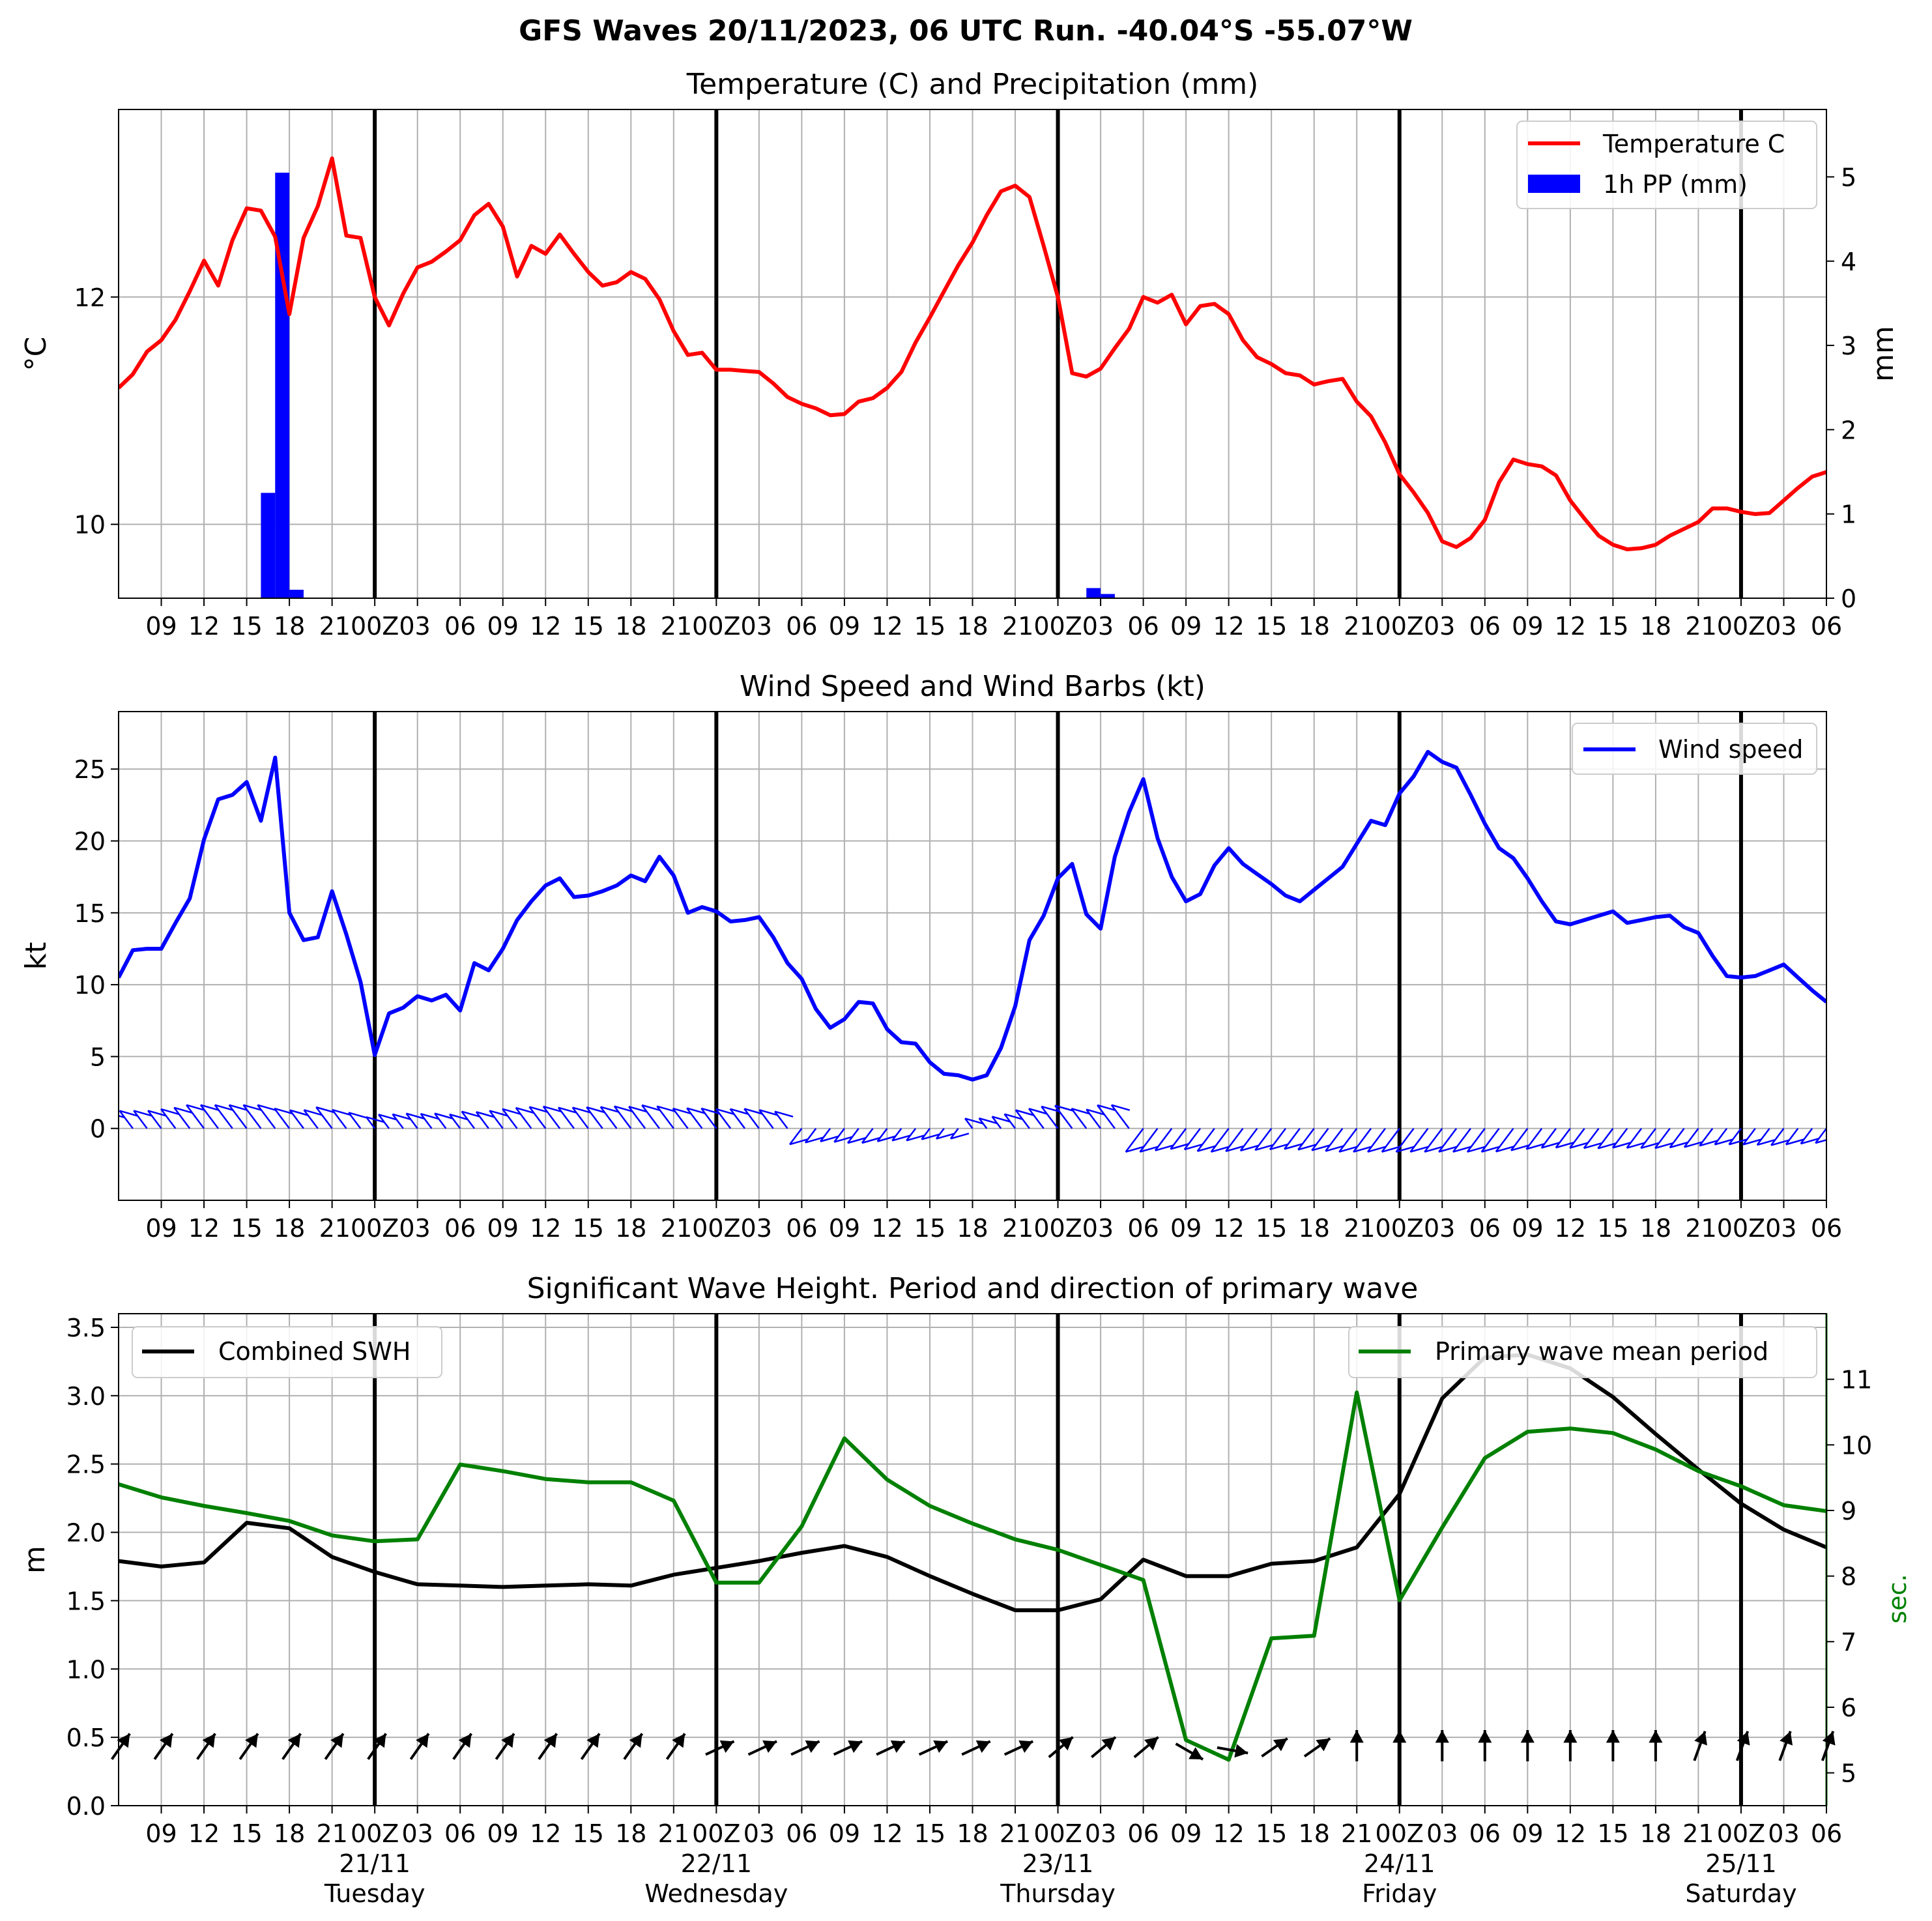 This screenshot has width=1932, height=1921. What do you see at coordinates (1848, 177) in the screenshot?
I see `y2-tick-label: 5` at bounding box center [1848, 177].